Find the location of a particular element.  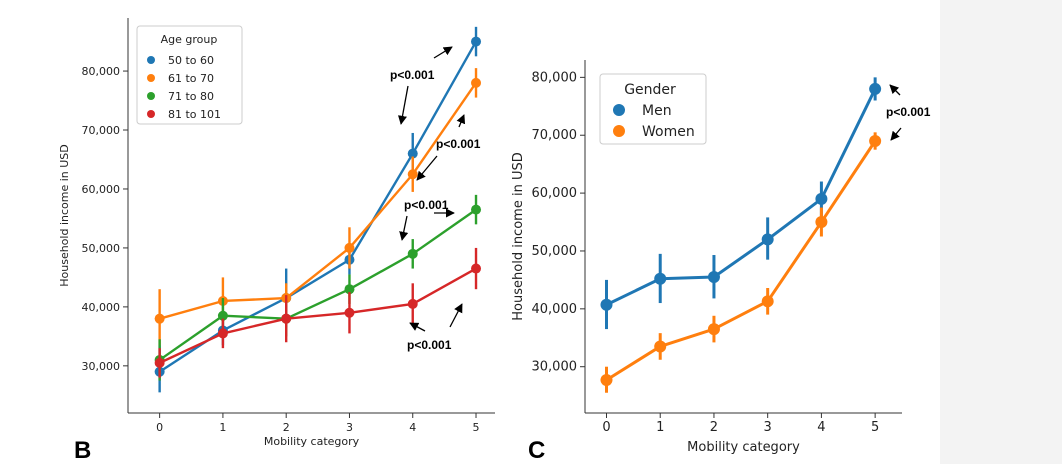

legend-label: Men is located at coordinates (657, 111).